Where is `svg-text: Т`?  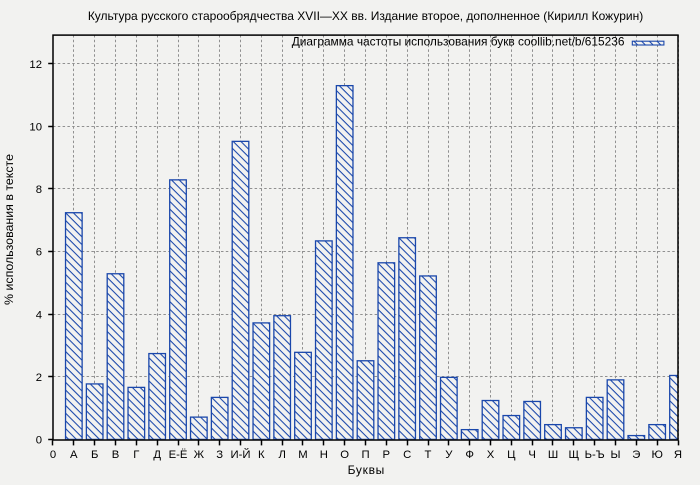 svg-text: Т is located at coordinates (428, 455).